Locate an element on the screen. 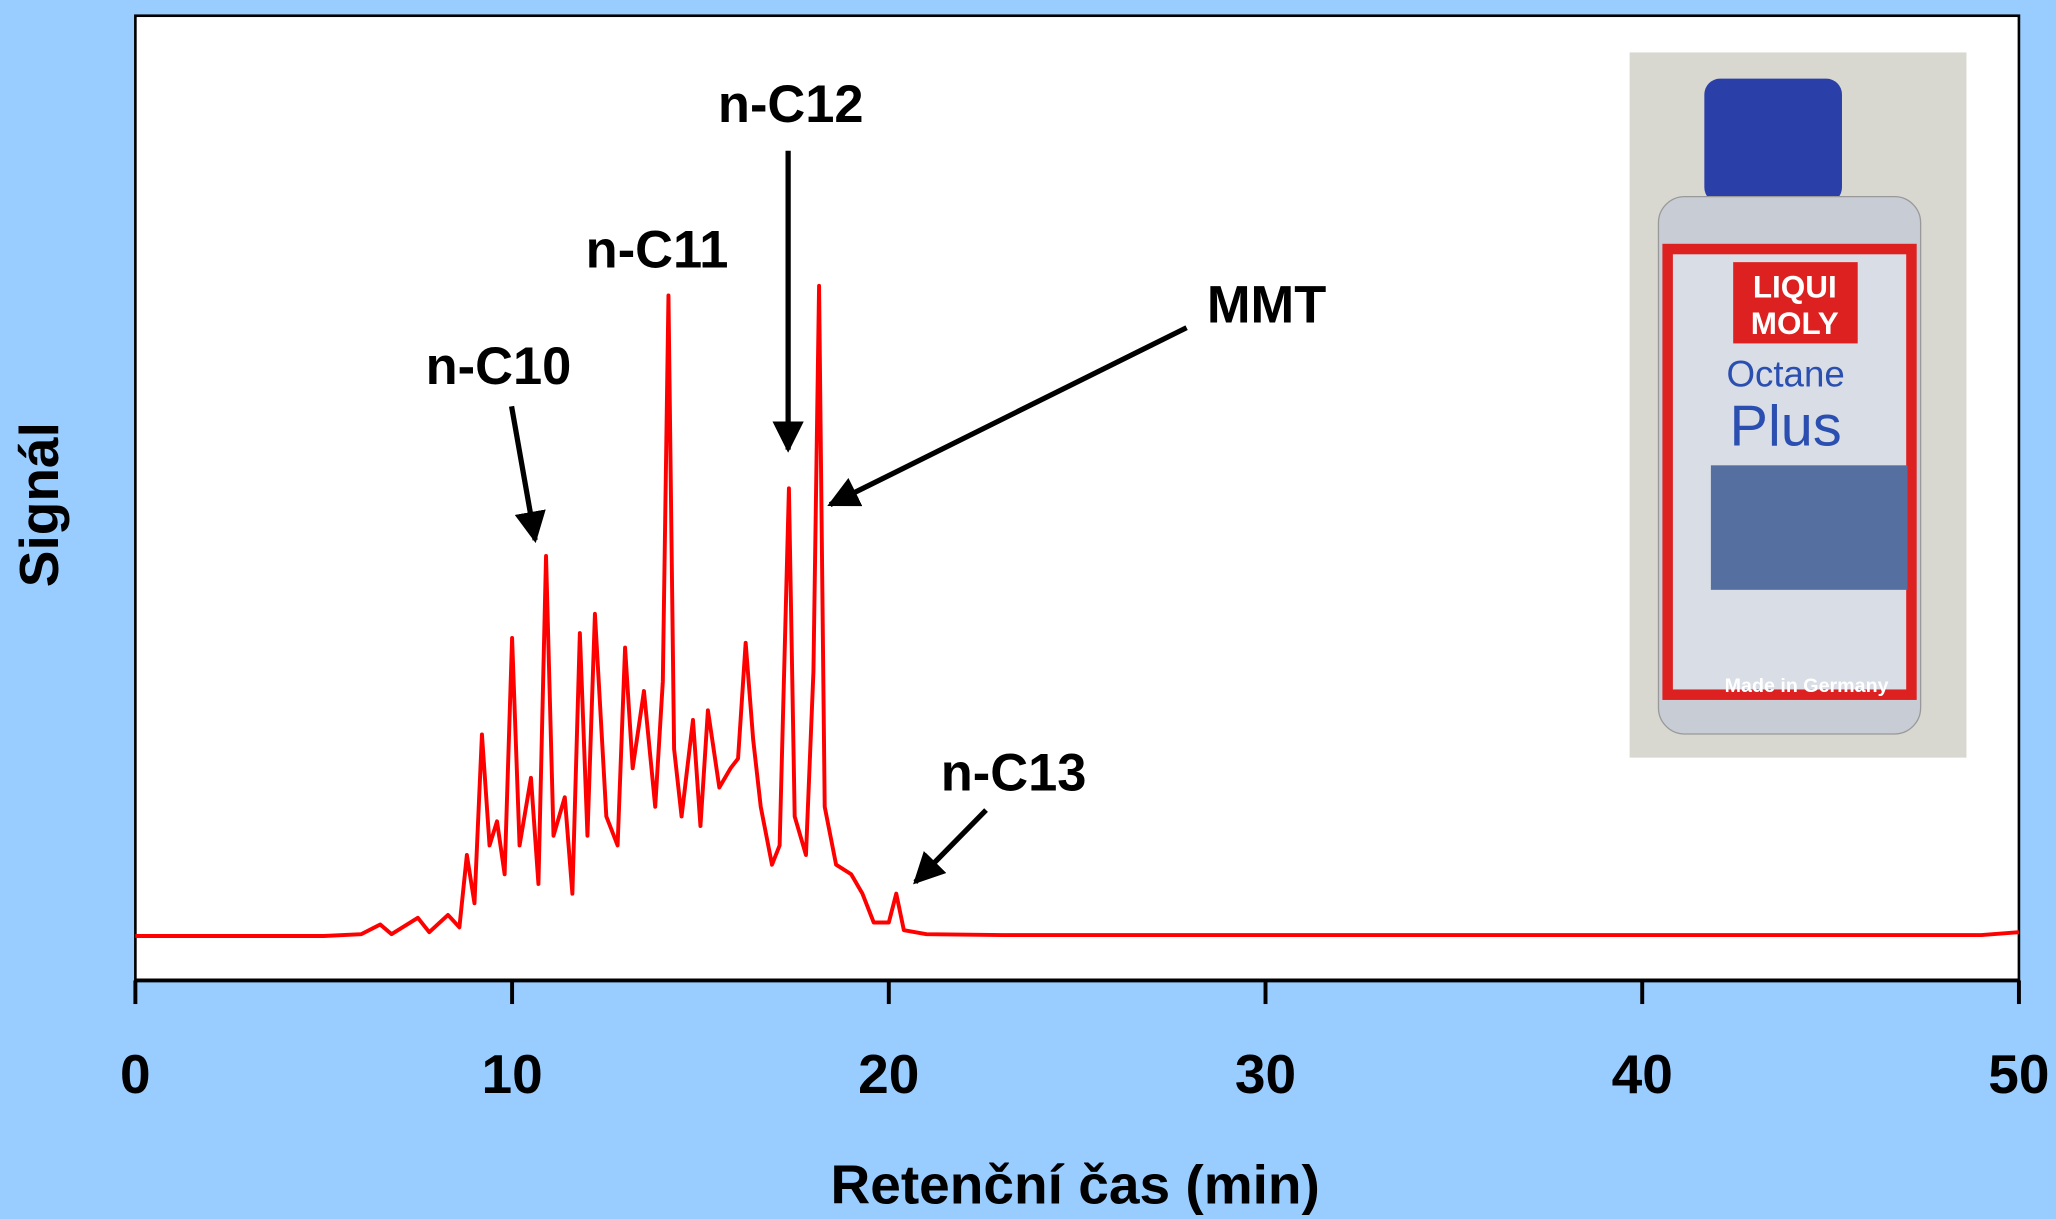 This screenshot has height=1219, width=2056. x-tick-label: 40 is located at coordinates (1642, 1074).